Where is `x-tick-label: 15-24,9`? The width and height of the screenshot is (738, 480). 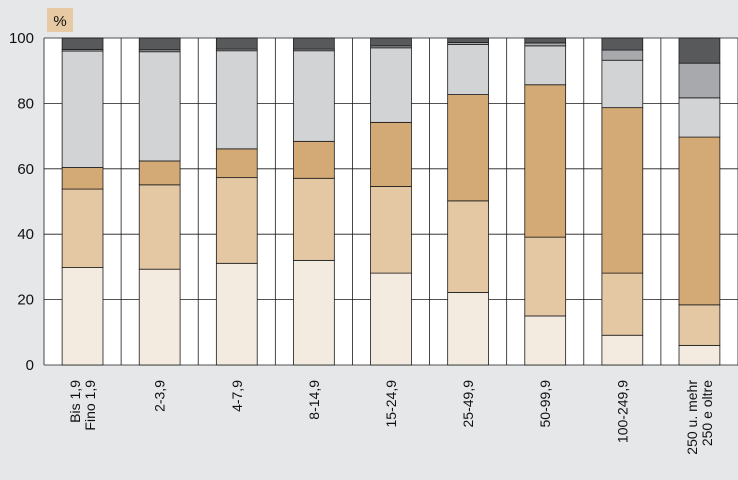 x-tick-label: 15-24,9 is located at coordinates (391, 404).